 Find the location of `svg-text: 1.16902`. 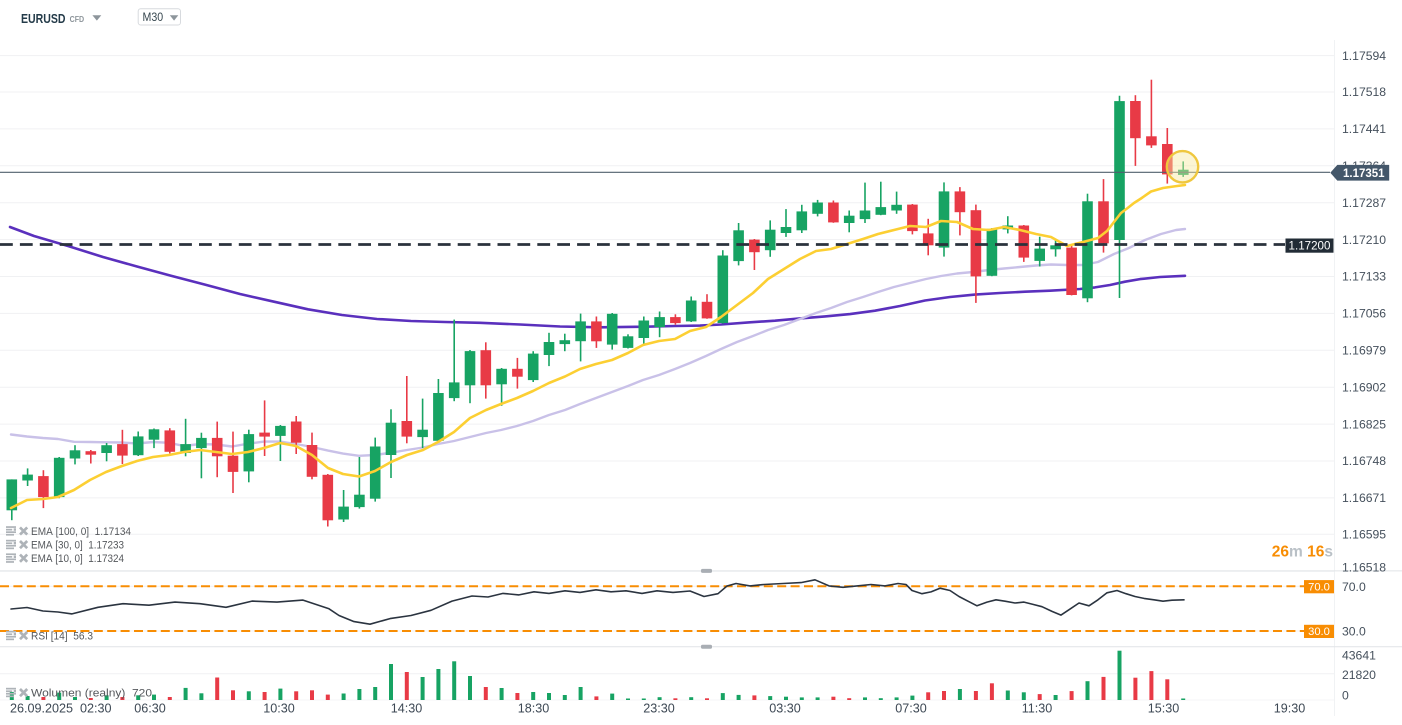

svg-text: 1.16902 is located at coordinates (1364, 387).